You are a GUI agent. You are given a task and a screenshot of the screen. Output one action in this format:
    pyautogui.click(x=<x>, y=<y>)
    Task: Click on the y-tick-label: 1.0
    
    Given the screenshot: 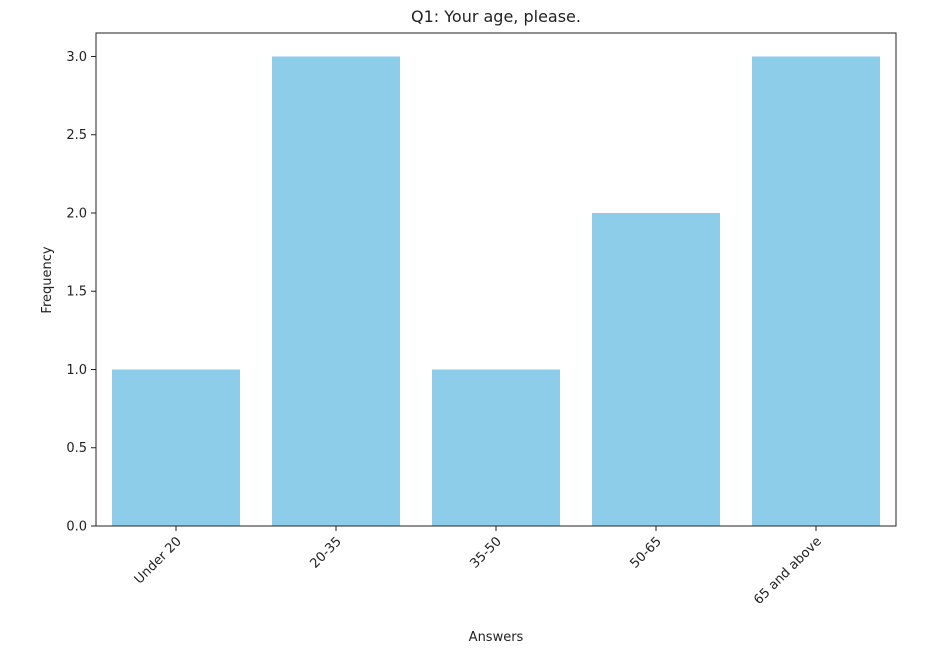 What is the action you would take?
    pyautogui.click(x=76, y=370)
    